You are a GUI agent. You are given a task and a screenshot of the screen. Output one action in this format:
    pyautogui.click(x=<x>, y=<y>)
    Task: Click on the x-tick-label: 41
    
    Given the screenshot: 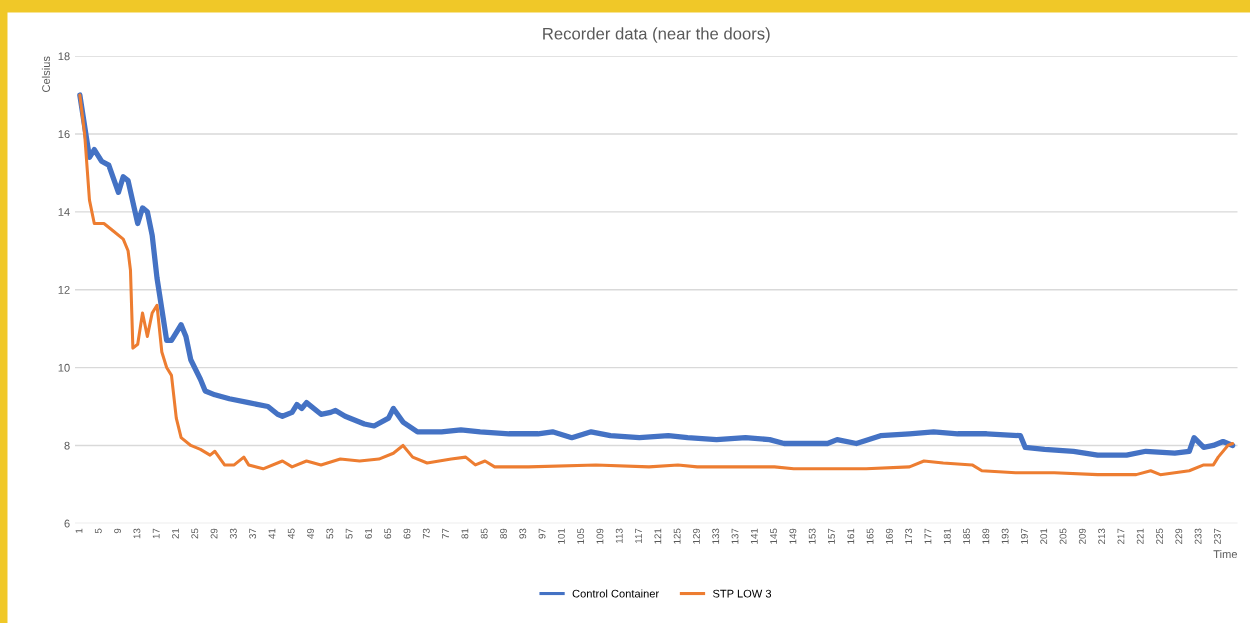 What is the action you would take?
    pyautogui.click(x=272, y=533)
    